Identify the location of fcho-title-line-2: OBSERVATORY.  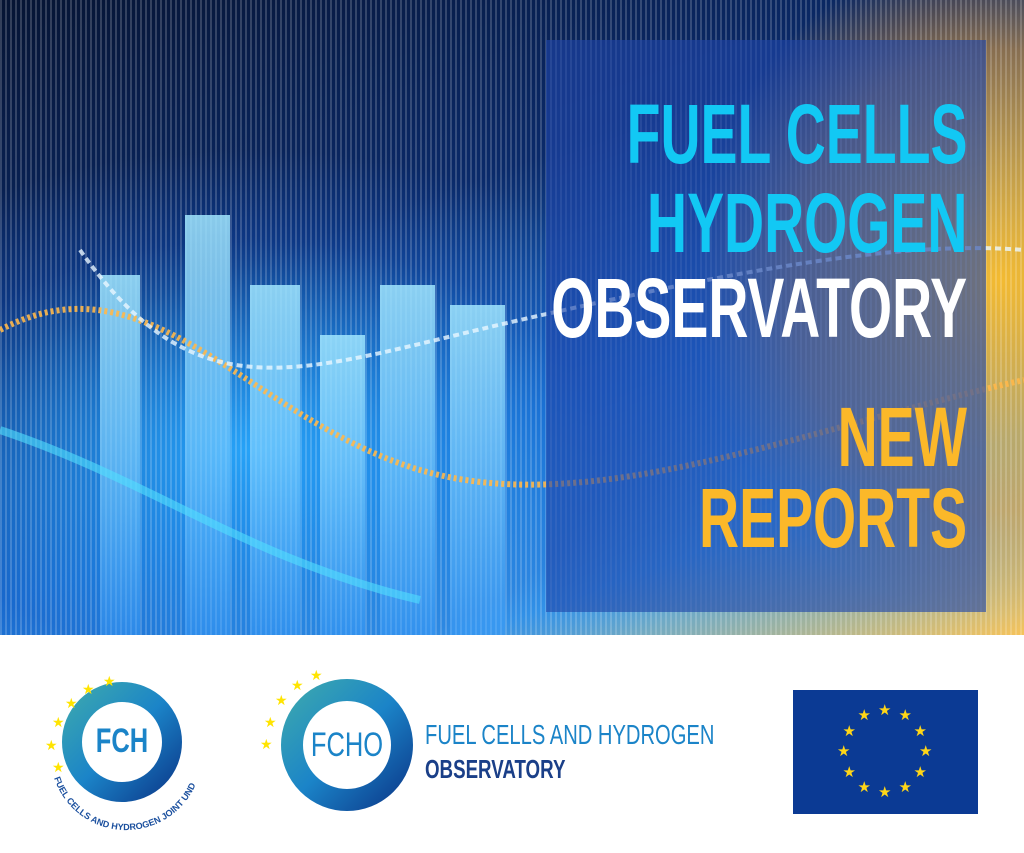
(495, 769).